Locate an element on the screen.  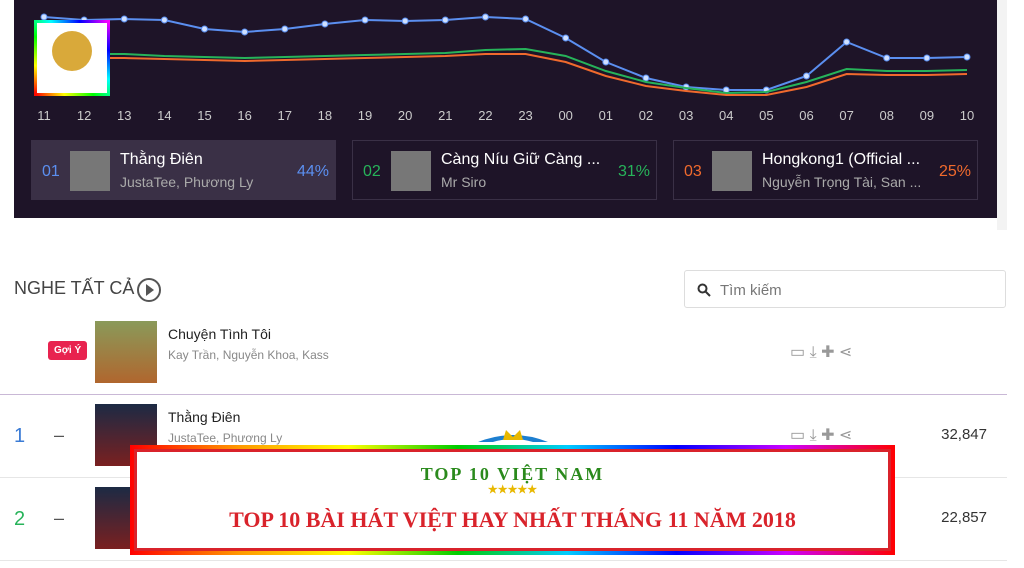
rank: 03 is located at coordinates (693, 171).